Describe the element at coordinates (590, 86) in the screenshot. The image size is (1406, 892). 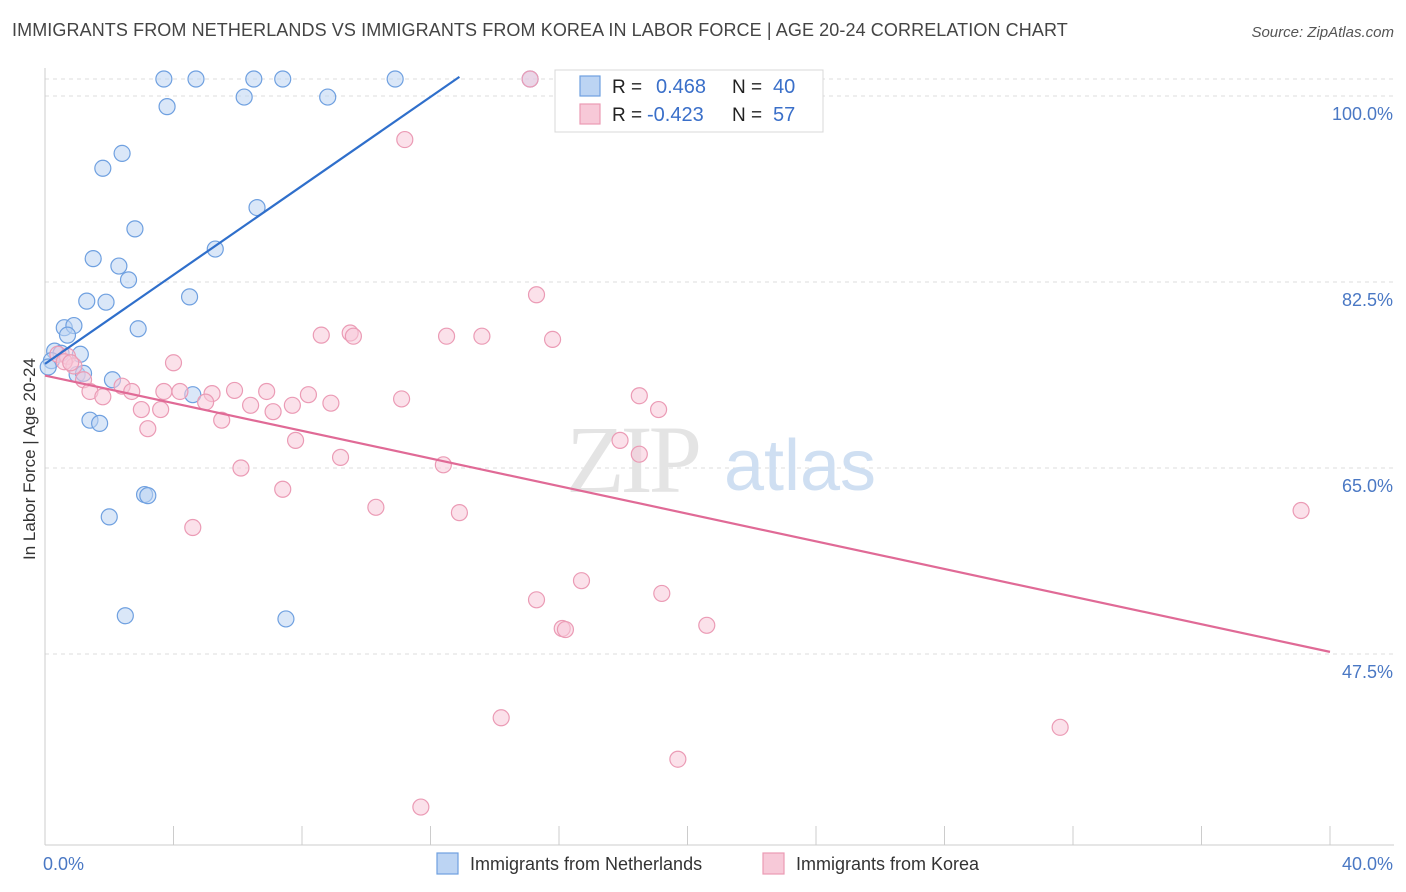
I see `stats-swatch-netherlands` at that location.